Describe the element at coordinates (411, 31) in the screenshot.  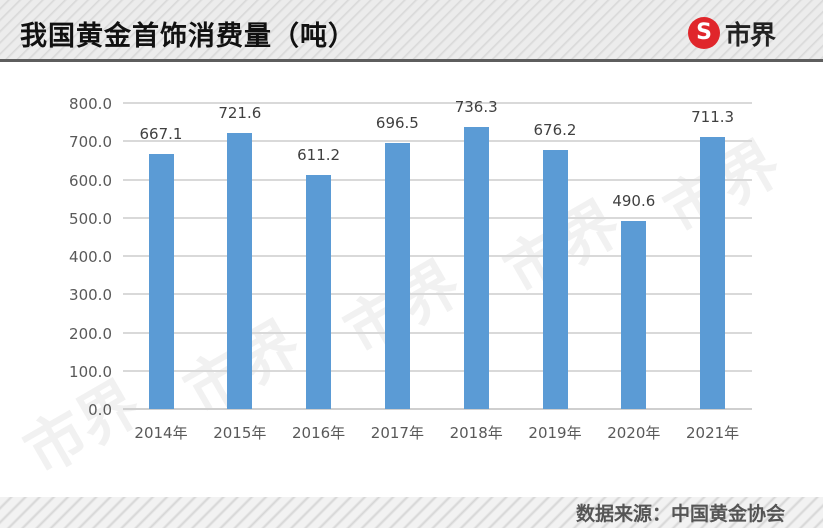
I see `chart-header: 我国黄金首饰消费量（吨） S 市界` at that location.